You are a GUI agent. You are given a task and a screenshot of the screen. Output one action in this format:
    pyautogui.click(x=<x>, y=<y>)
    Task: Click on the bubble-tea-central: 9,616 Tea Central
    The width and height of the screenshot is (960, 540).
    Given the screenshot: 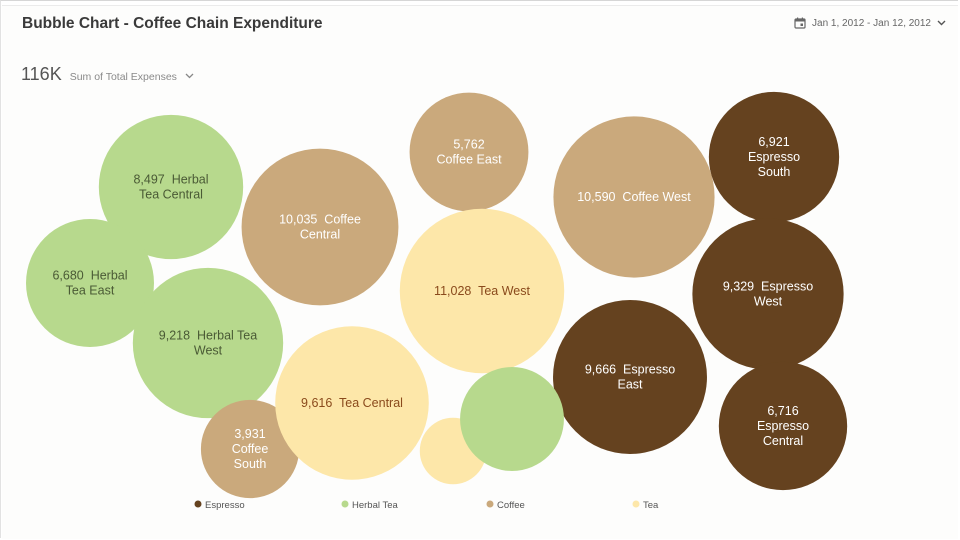 What is the action you would take?
    pyautogui.click(x=352, y=403)
    